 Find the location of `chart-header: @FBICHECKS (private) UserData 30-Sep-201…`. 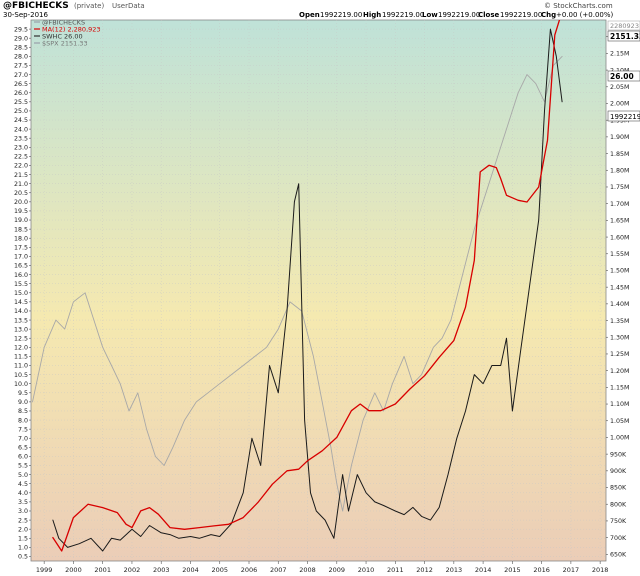

chart-header: @FBICHECKS (private) UserData 30-Sep-201… is located at coordinates (320, 10).